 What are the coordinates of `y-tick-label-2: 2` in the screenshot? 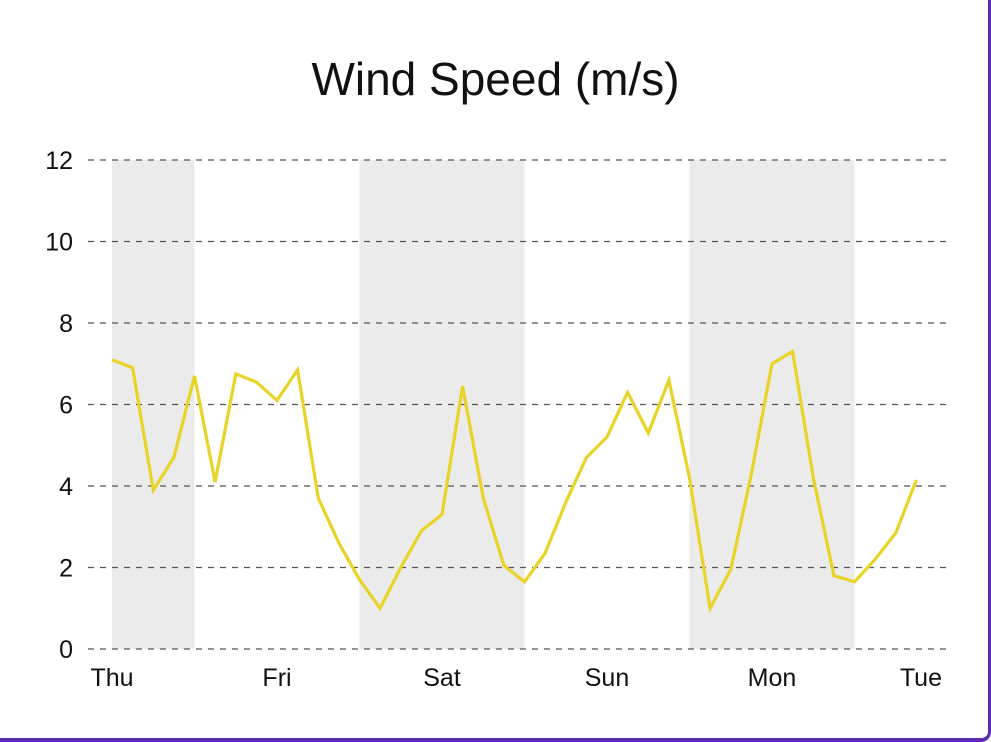 It's located at (66, 569).